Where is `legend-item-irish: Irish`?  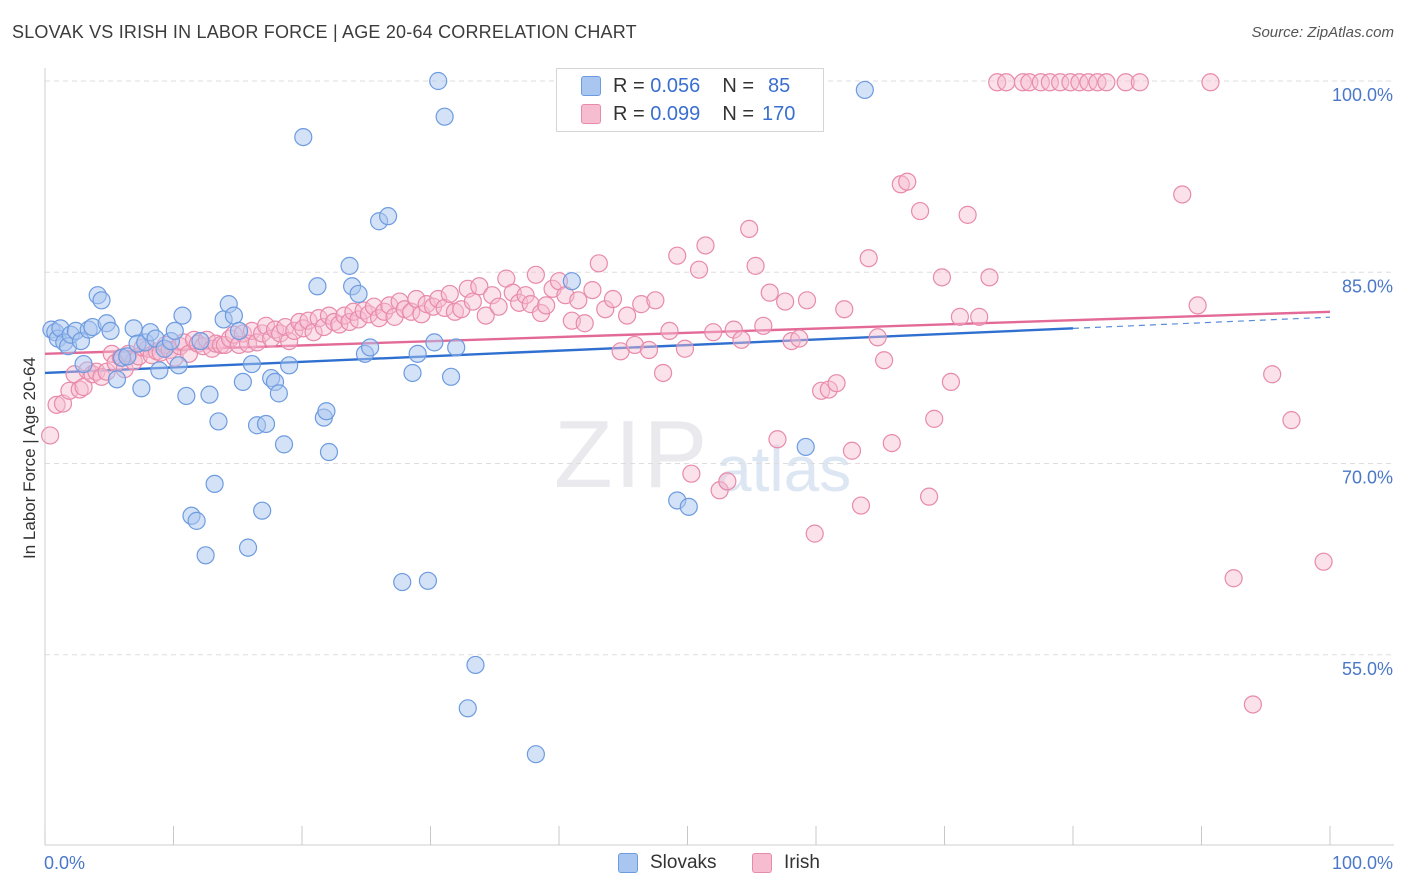 legend-item-irish: Irish is located at coordinates (786, 863).